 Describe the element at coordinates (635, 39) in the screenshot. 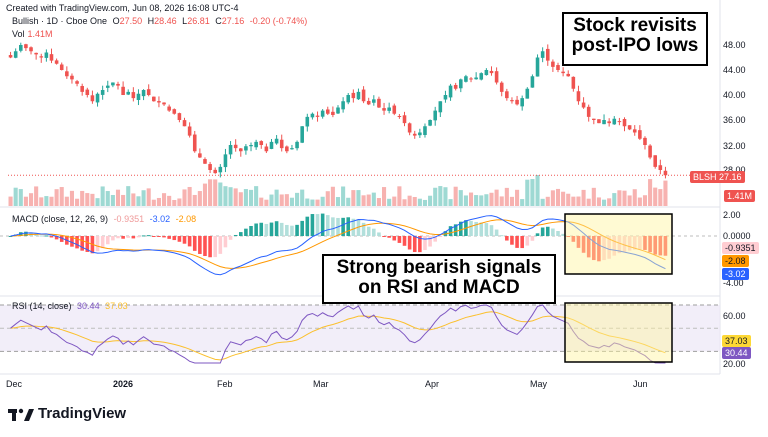

I see `callout-post-ipo-lows: Stock revisits post-IPO lows` at that location.